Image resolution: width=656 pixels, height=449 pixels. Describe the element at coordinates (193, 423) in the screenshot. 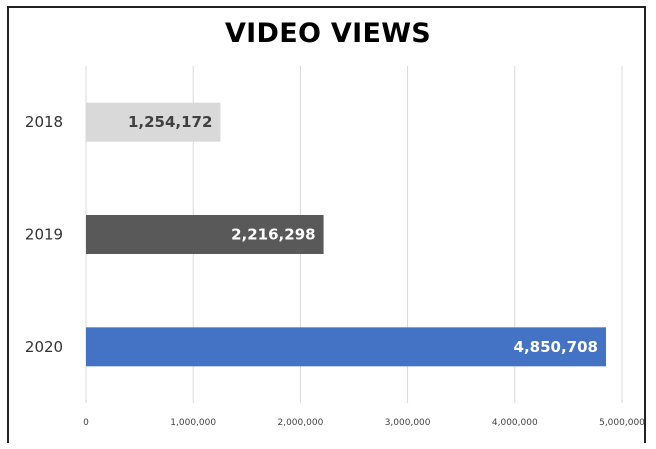

I see `x-tick-label: 1,000,000` at that location.